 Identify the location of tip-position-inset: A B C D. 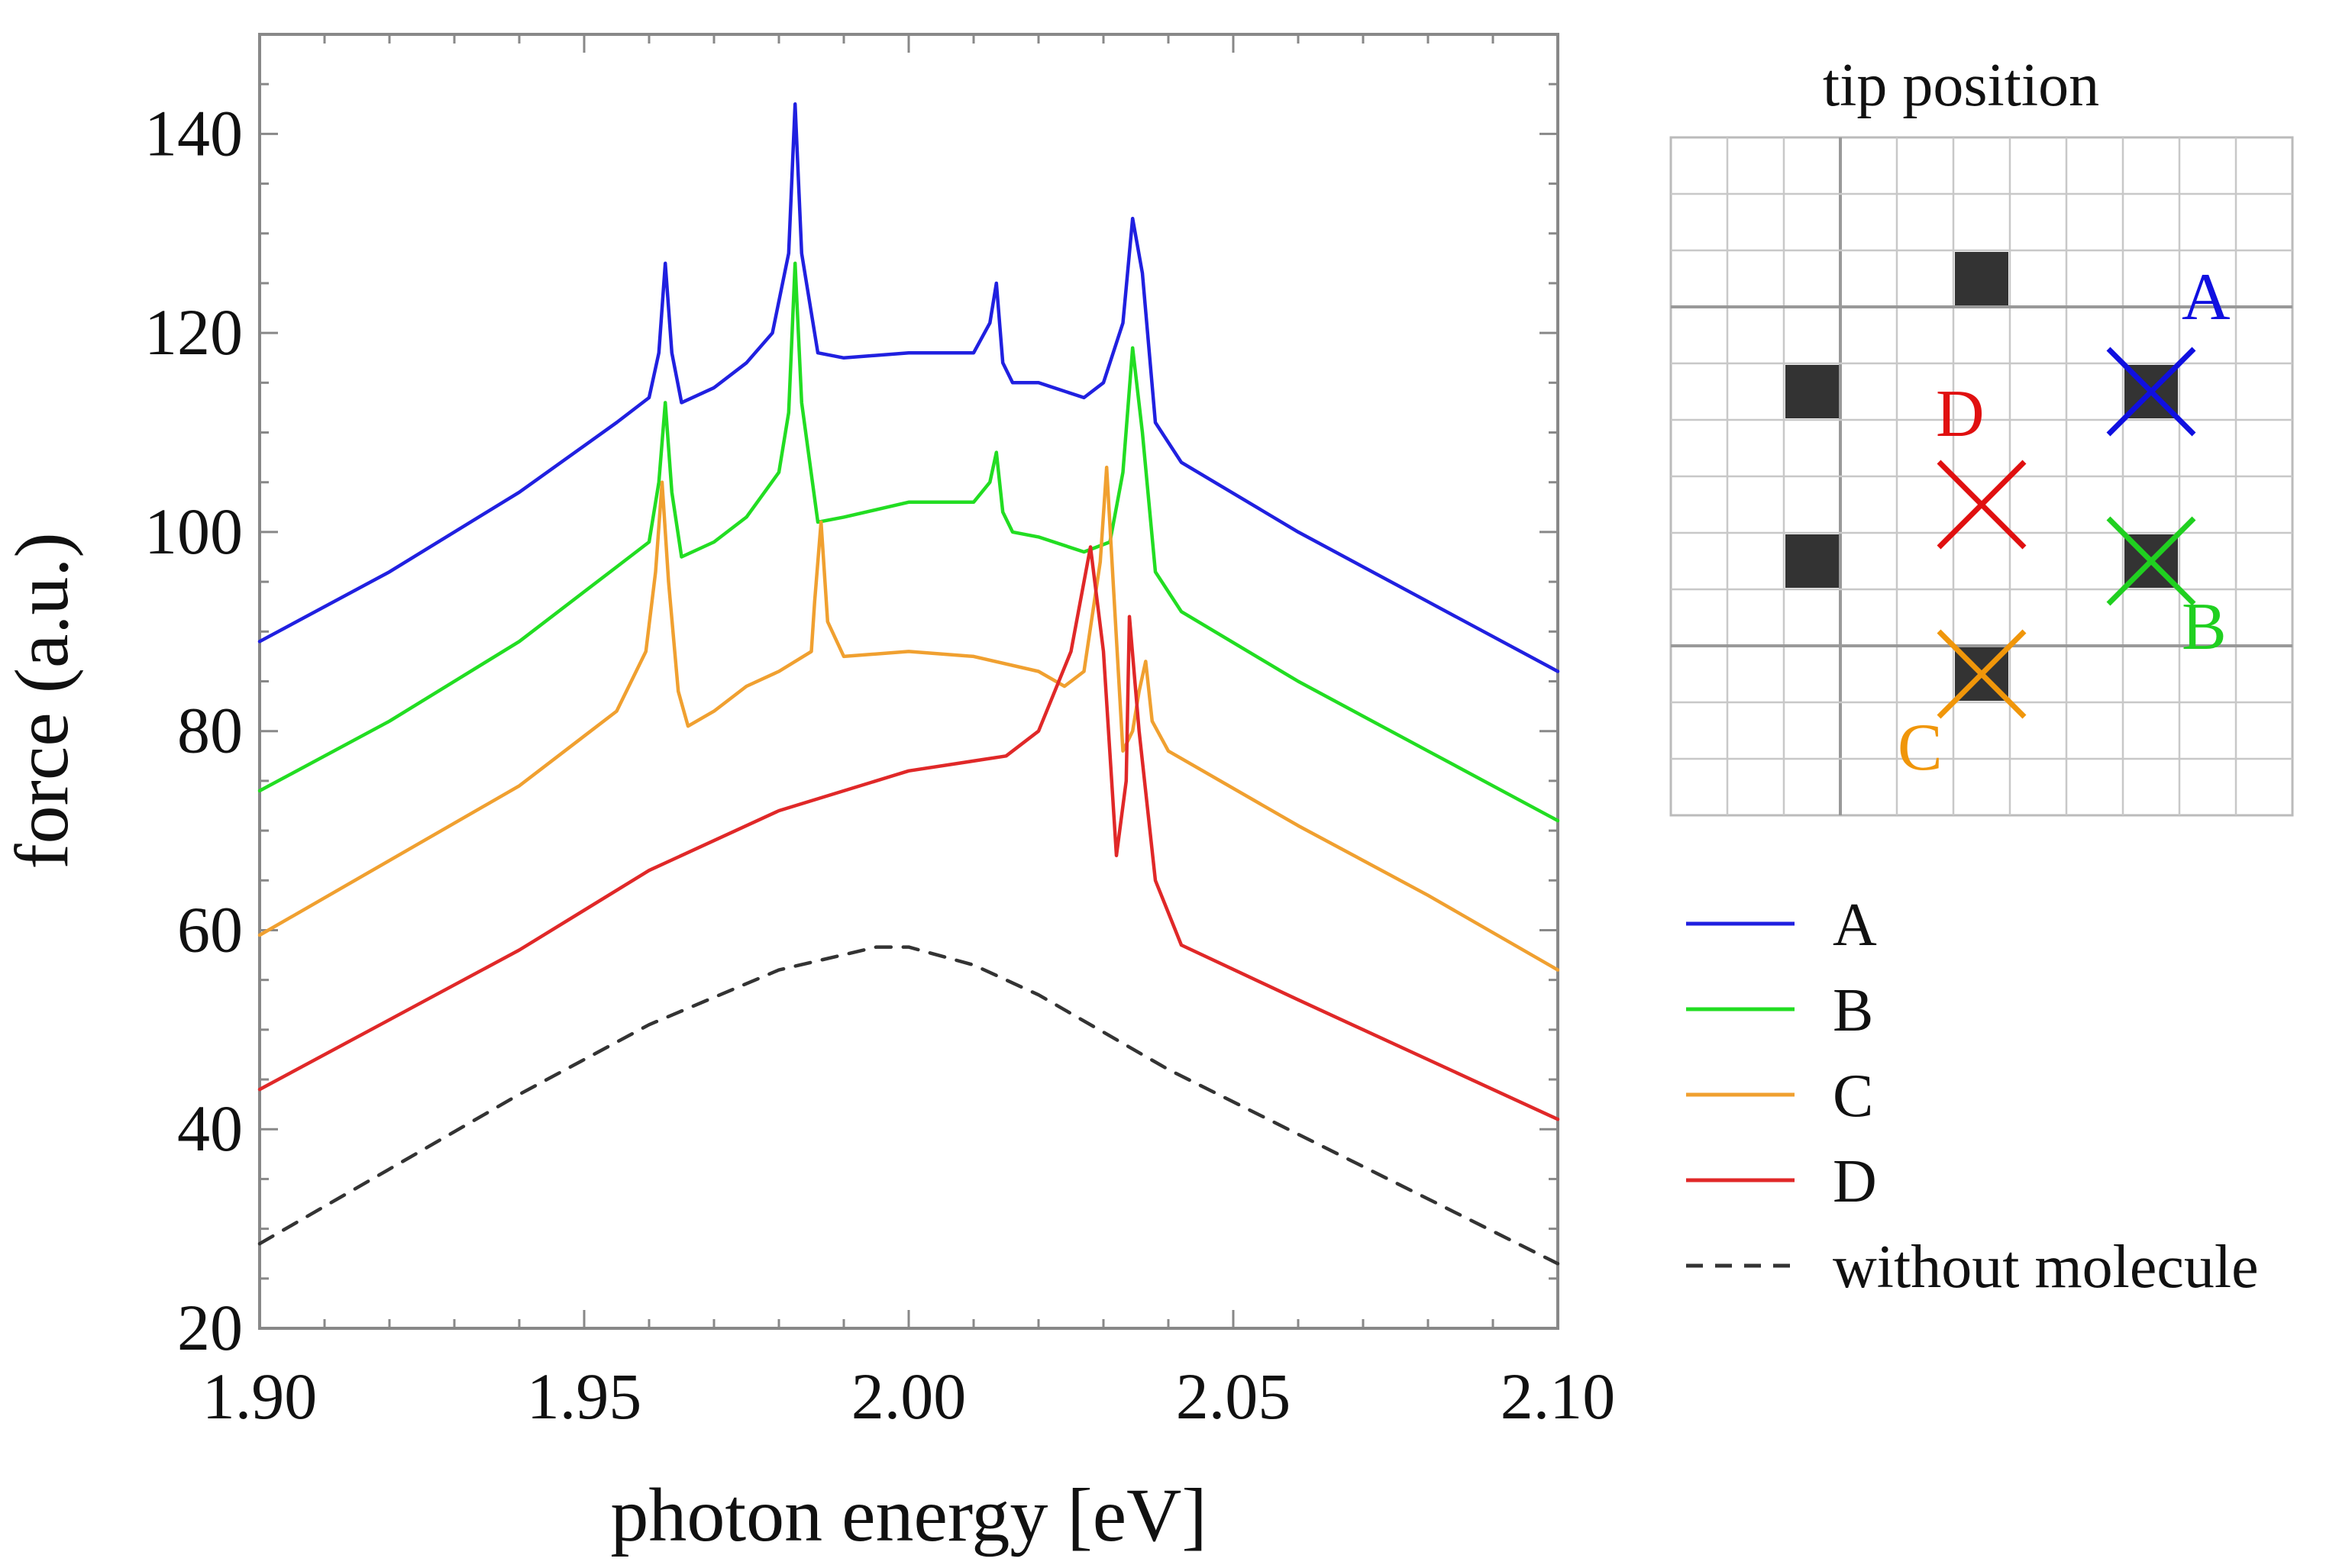
(1981, 476).